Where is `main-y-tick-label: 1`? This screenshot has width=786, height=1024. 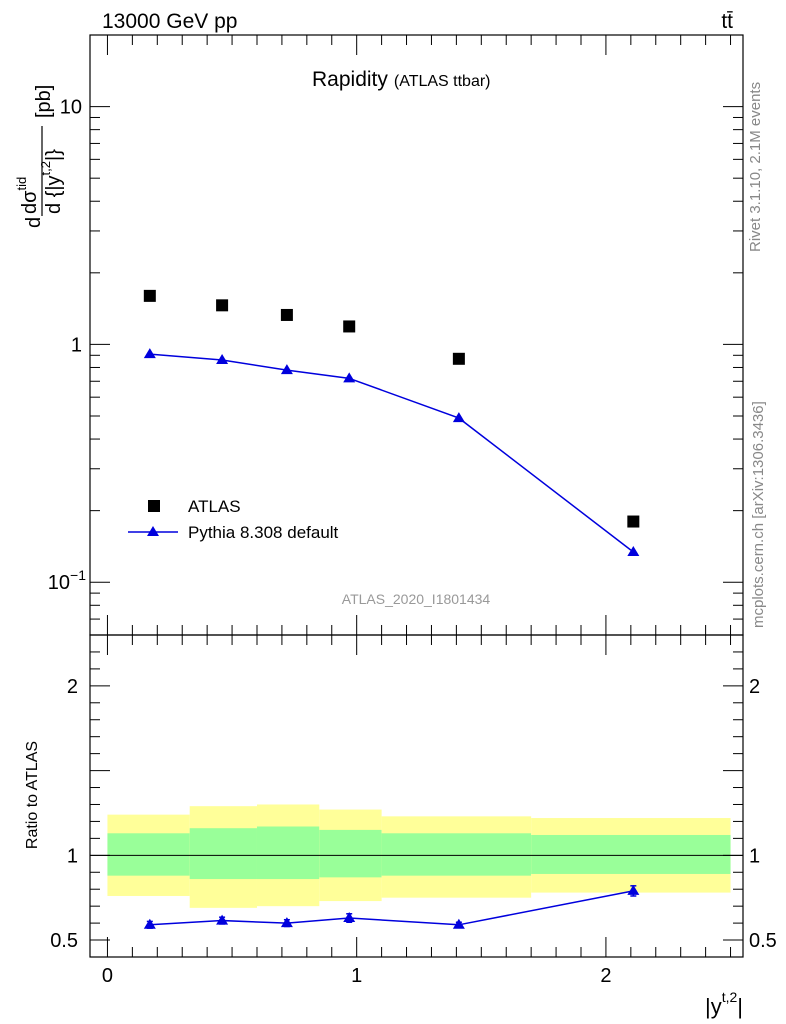 main-y-tick-label: 1 is located at coordinates (76, 345).